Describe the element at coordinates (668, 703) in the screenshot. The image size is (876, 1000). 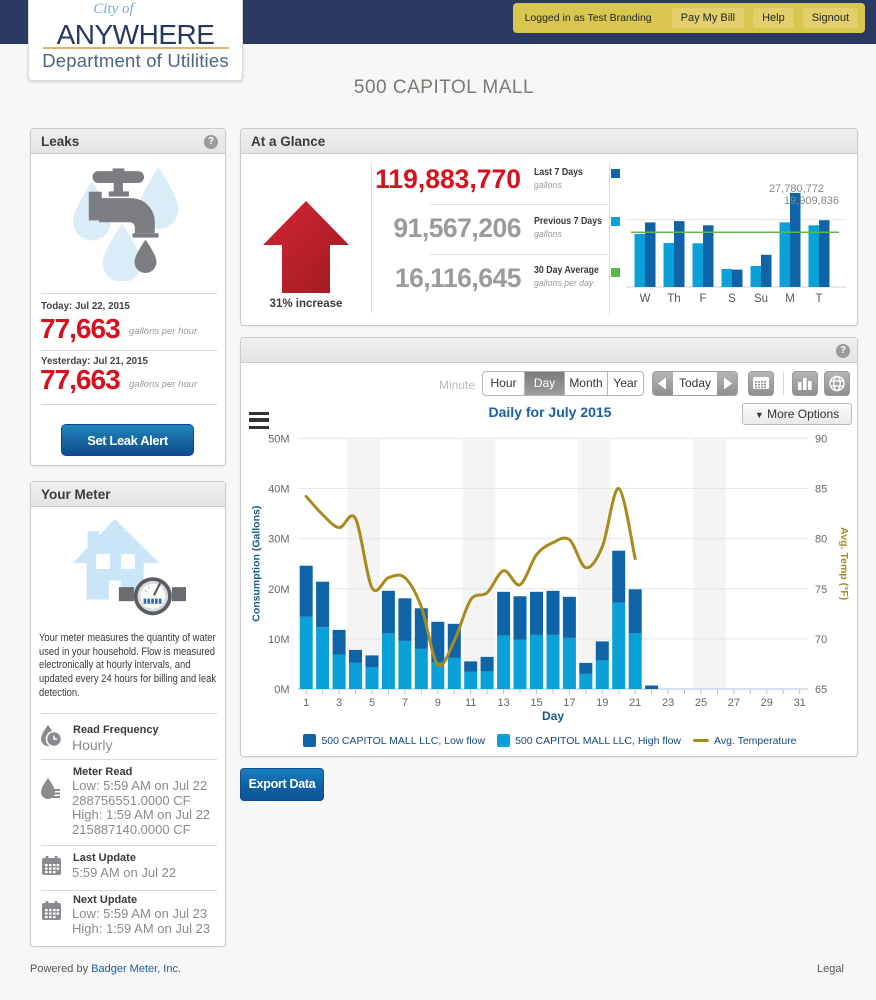
I see `svg-text: 23` at that location.